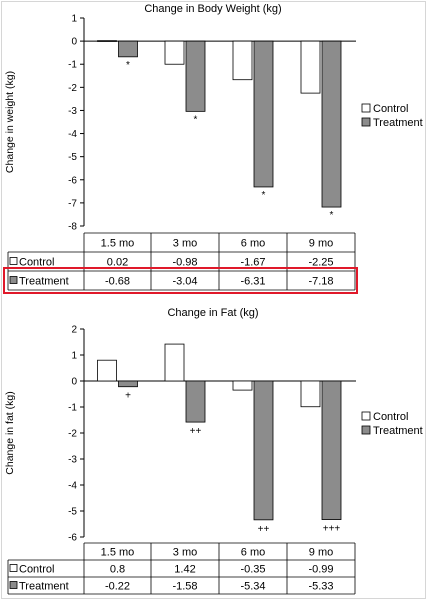  Describe the element at coordinates (72, 408) in the screenshot. I see `chart2-y-tick-label: -1` at that location.